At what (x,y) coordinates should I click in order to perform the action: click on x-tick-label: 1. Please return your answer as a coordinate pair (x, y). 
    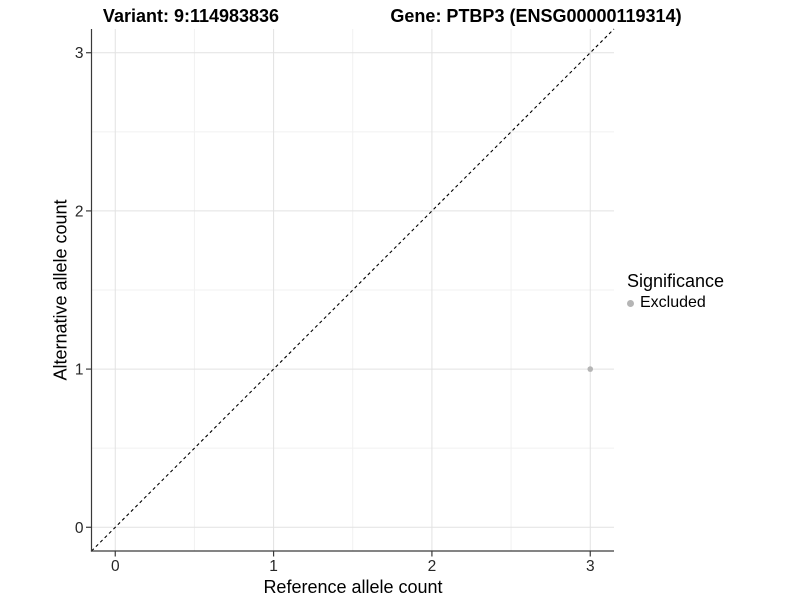
    Looking at the image, I should click on (273, 566).